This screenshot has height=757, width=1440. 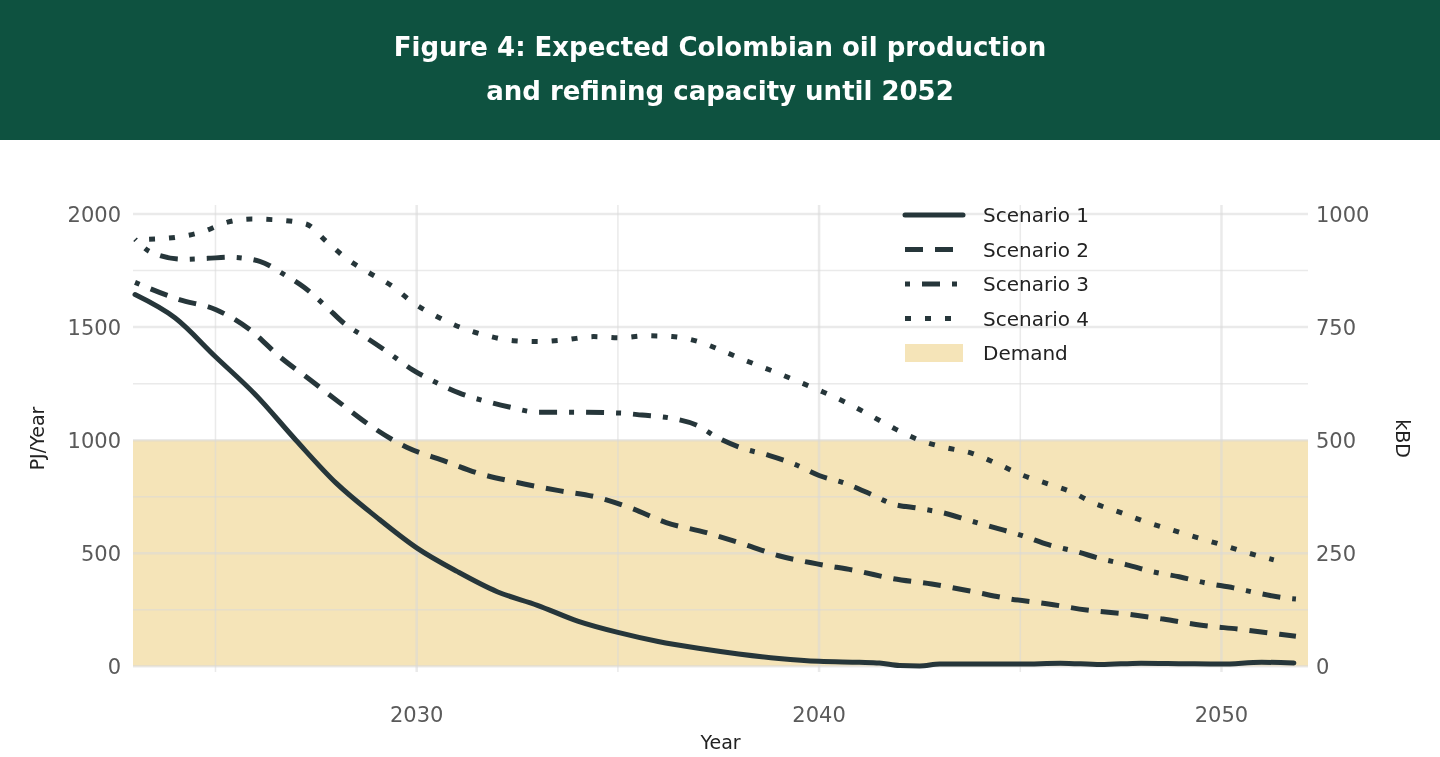 What do you see at coordinates (1336, 554) in the screenshot?
I see `y2-tick-label: 250` at bounding box center [1336, 554].